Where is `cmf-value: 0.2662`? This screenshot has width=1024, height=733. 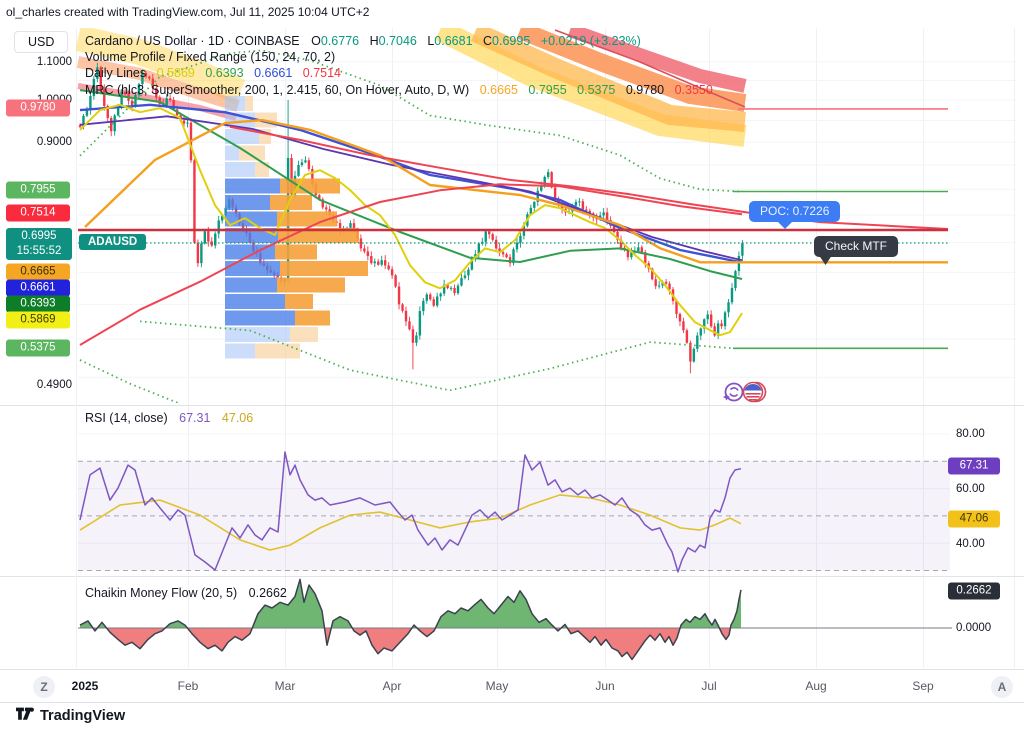 cmf-value: 0.2662 is located at coordinates (267, 593).